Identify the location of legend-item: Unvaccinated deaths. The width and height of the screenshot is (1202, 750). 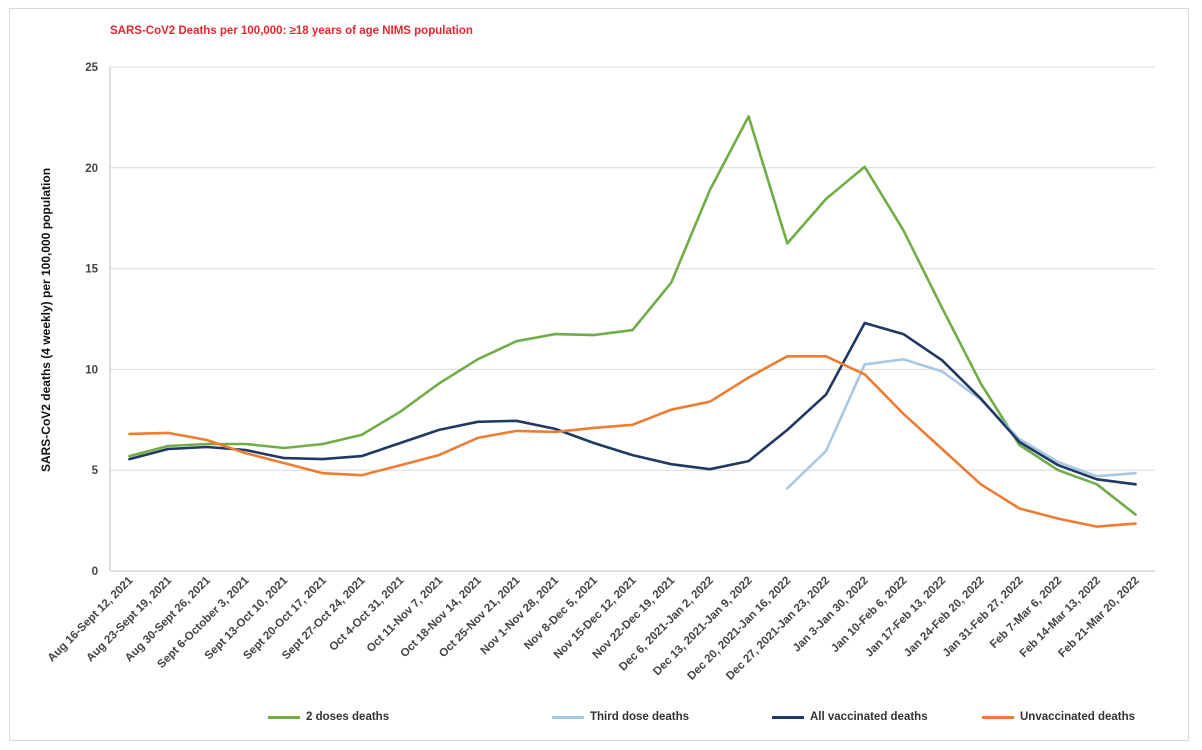
(1058, 717).